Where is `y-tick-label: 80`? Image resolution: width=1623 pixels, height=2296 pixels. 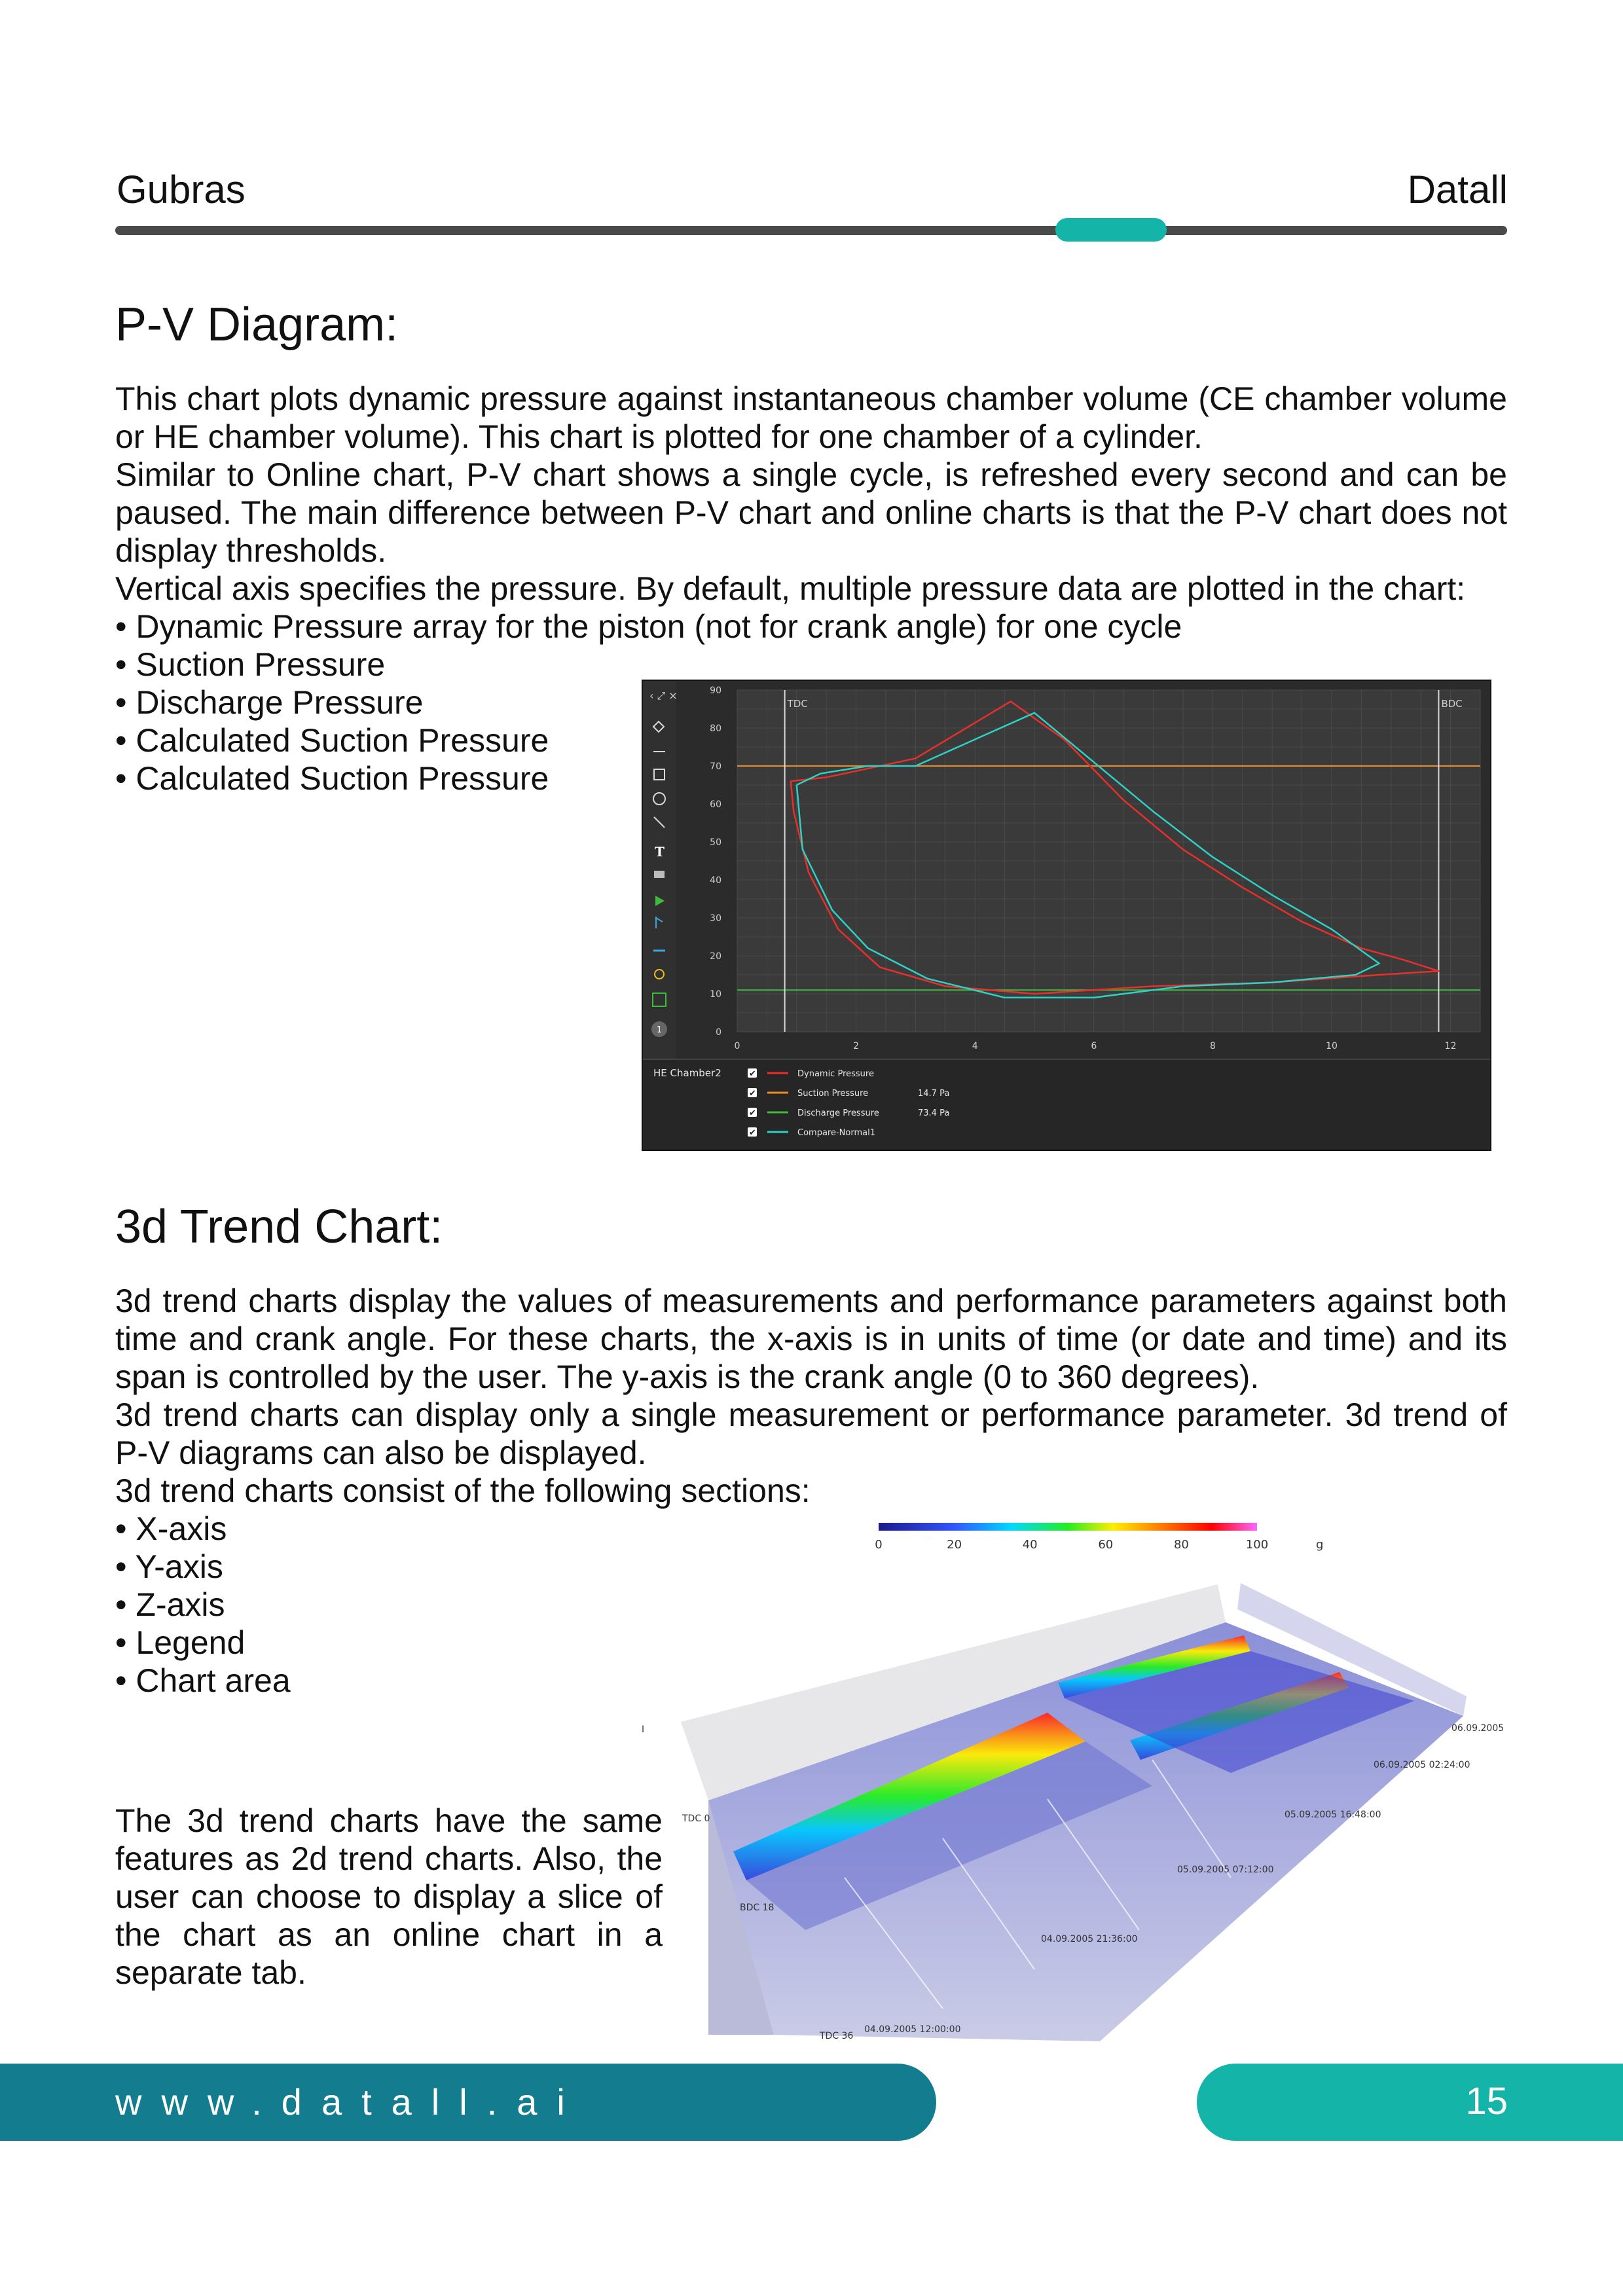 y-tick-label: 80 is located at coordinates (715, 728).